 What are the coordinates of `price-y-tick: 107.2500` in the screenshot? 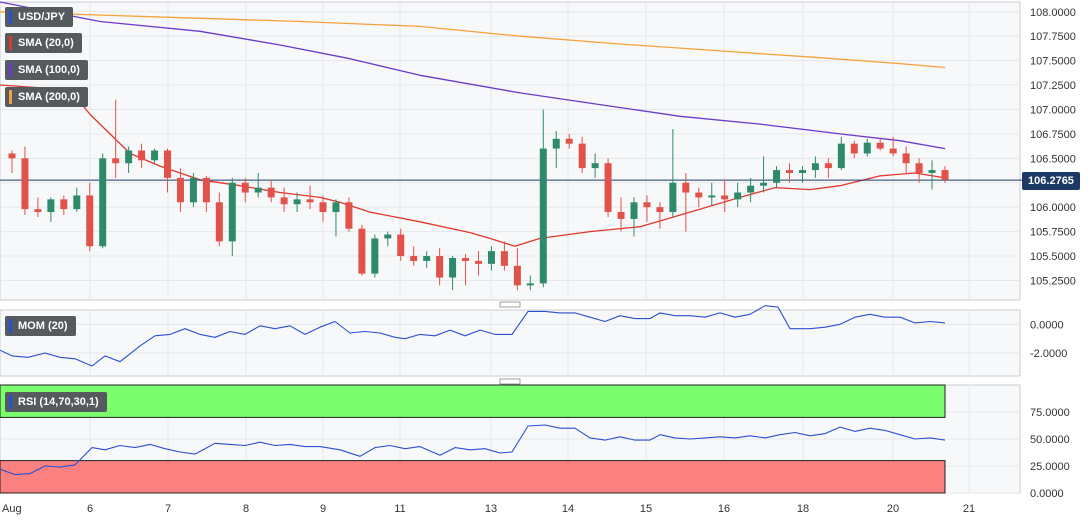 It's located at (1053, 86).